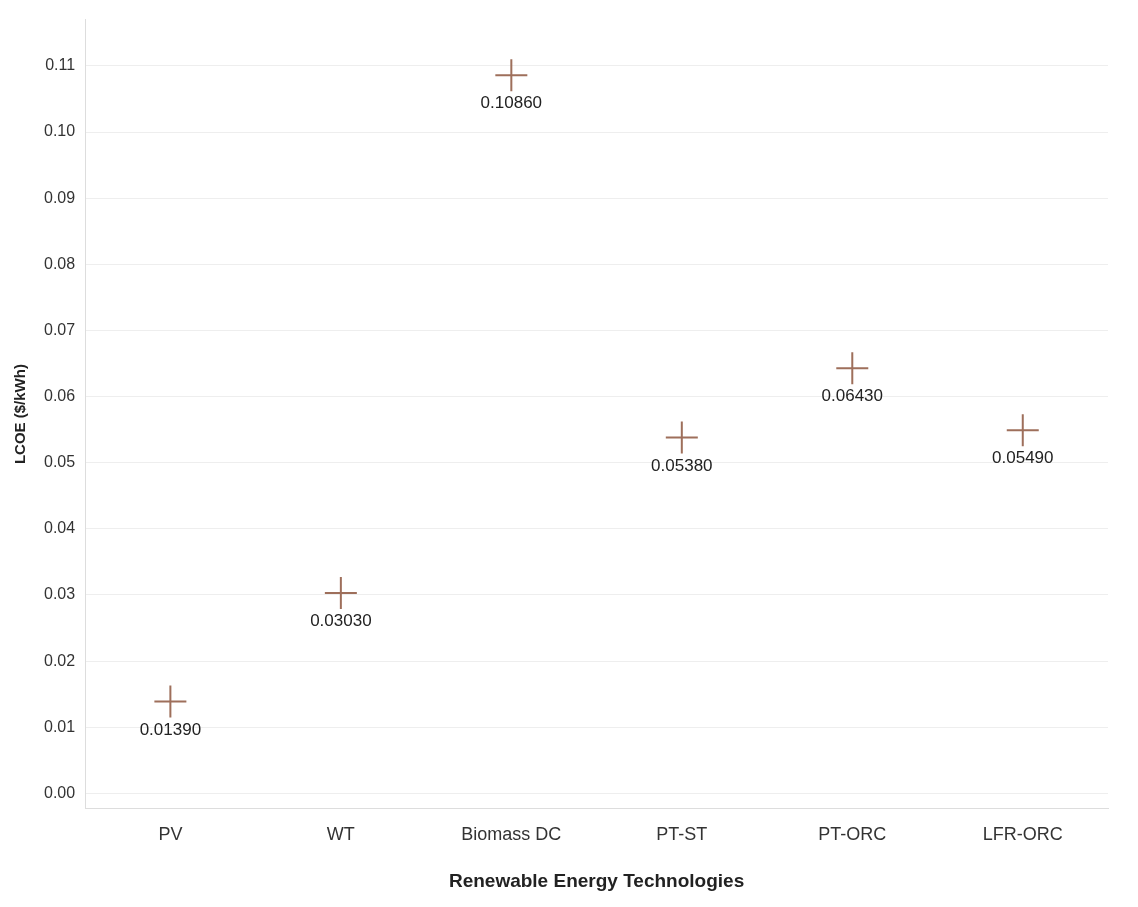 Image resolution: width=1138 pixels, height=907 pixels. Describe the element at coordinates (341, 621) in the screenshot. I see `data-label: 0.03030` at that location.